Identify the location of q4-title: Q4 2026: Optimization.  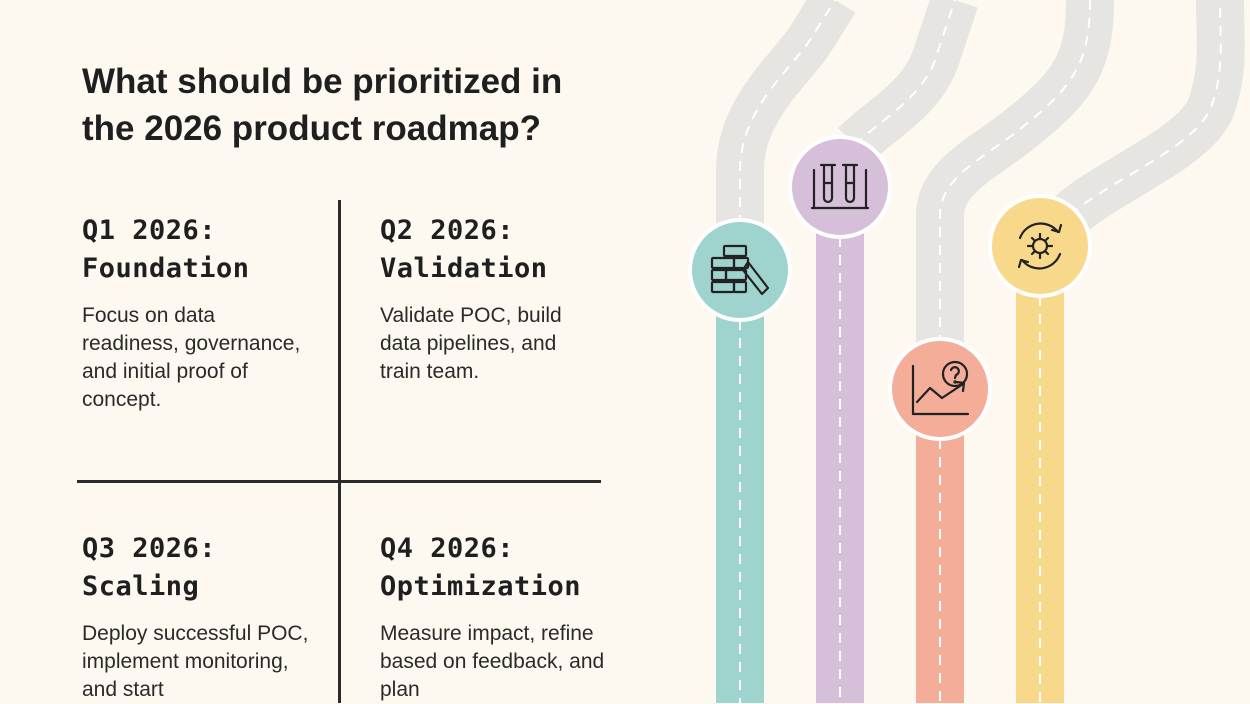
(500, 568).